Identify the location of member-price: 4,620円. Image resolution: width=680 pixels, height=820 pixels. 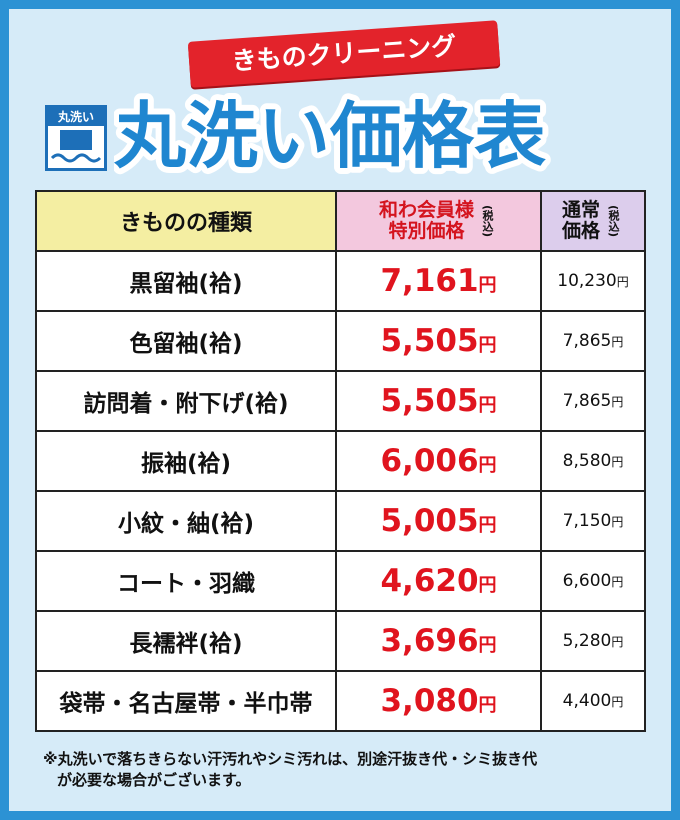
(438, 581).